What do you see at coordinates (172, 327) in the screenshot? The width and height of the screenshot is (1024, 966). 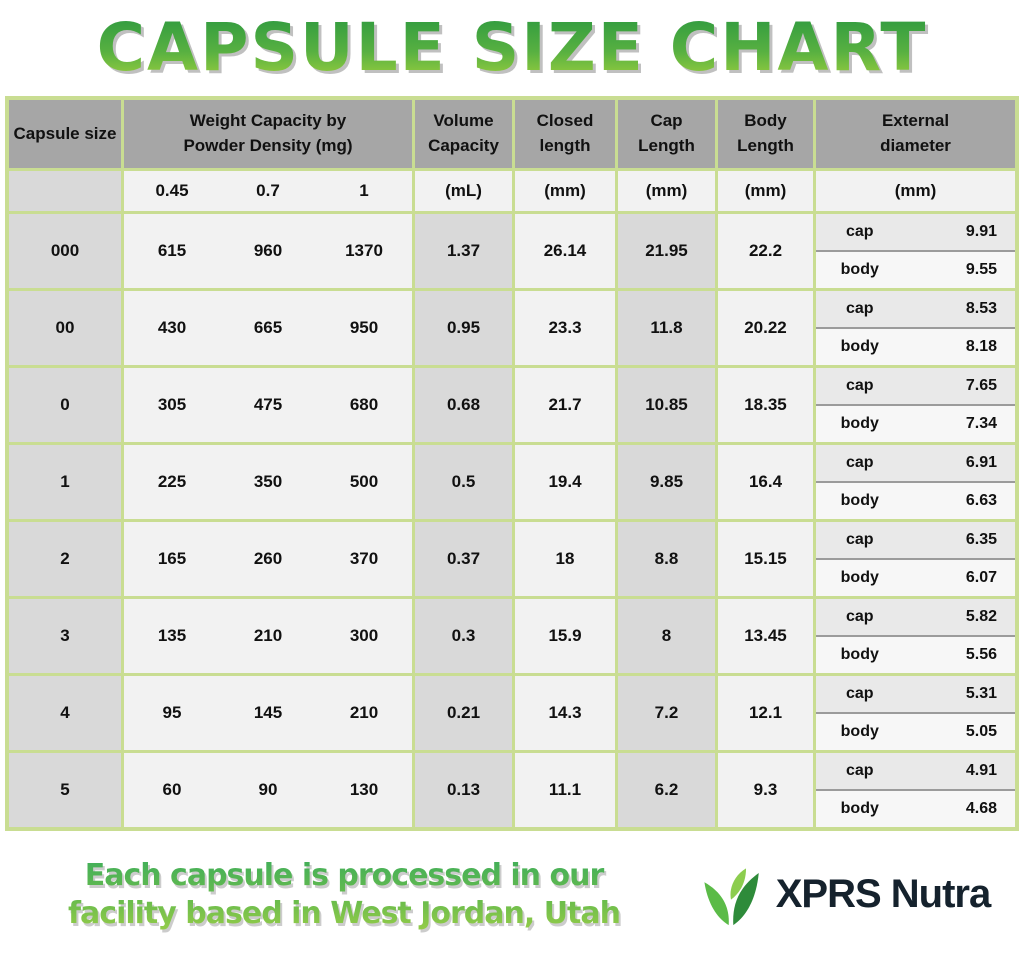 I see `weight-045-value: 430` at bounding box center [172, 327].